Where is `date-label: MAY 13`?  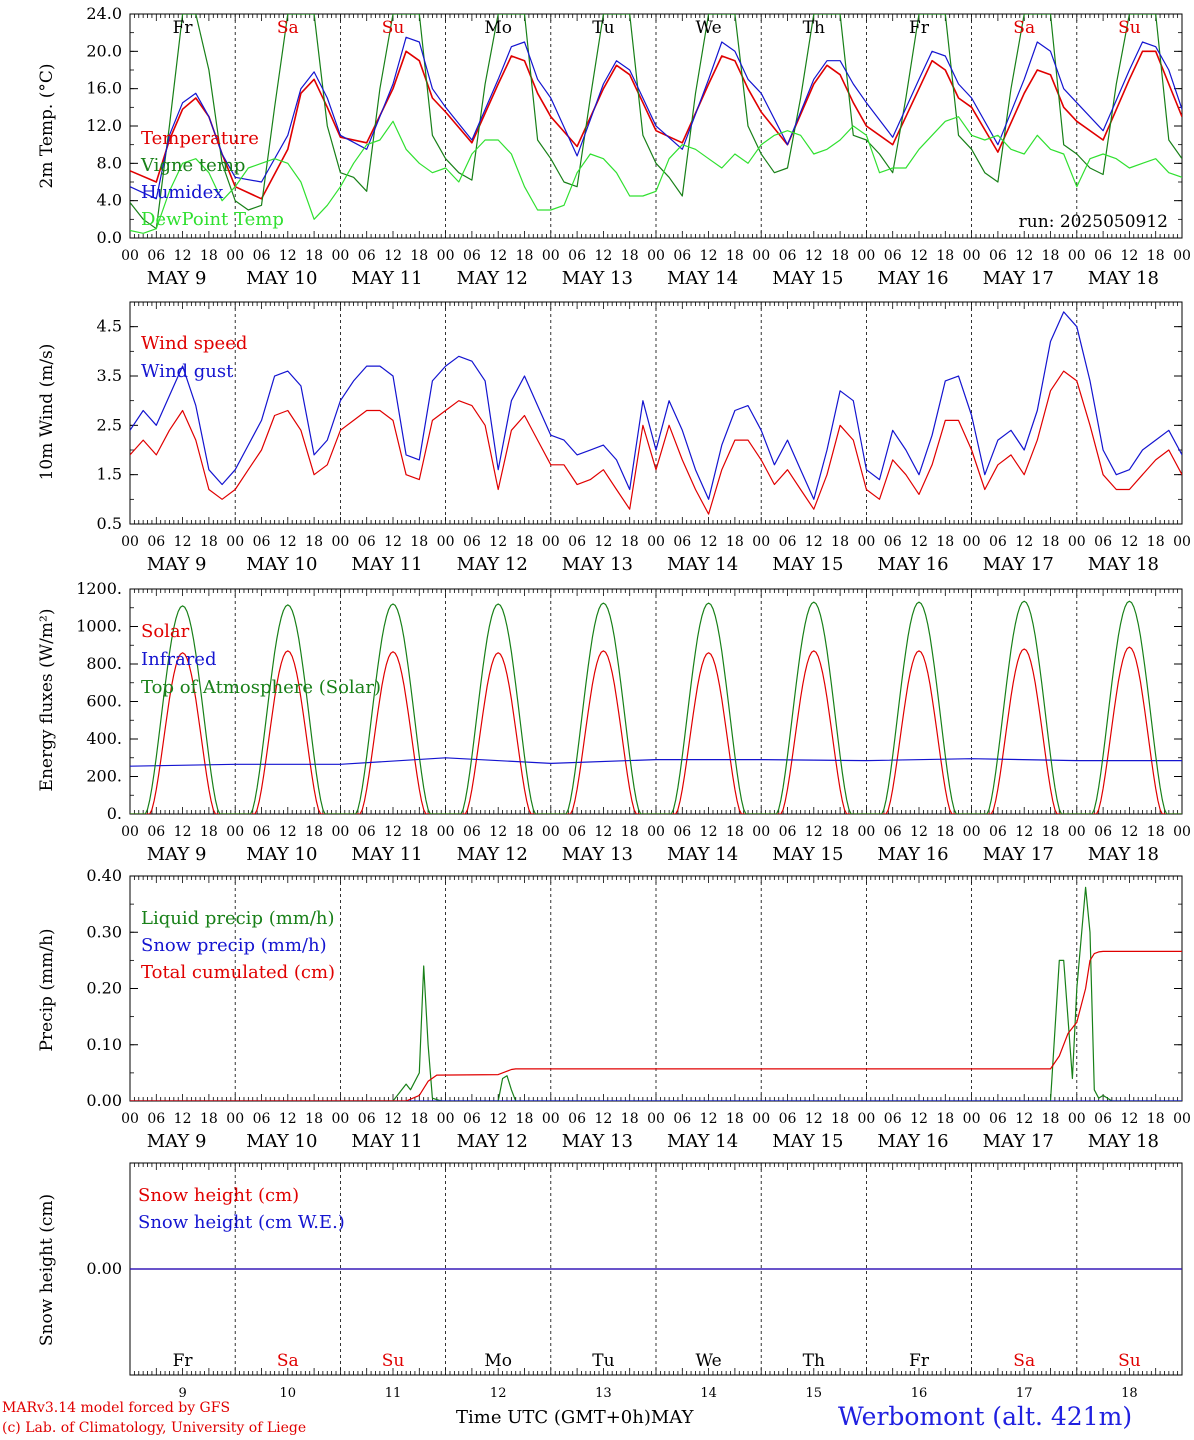
date-label: MAY 13 is located at coordinates (597, 854).